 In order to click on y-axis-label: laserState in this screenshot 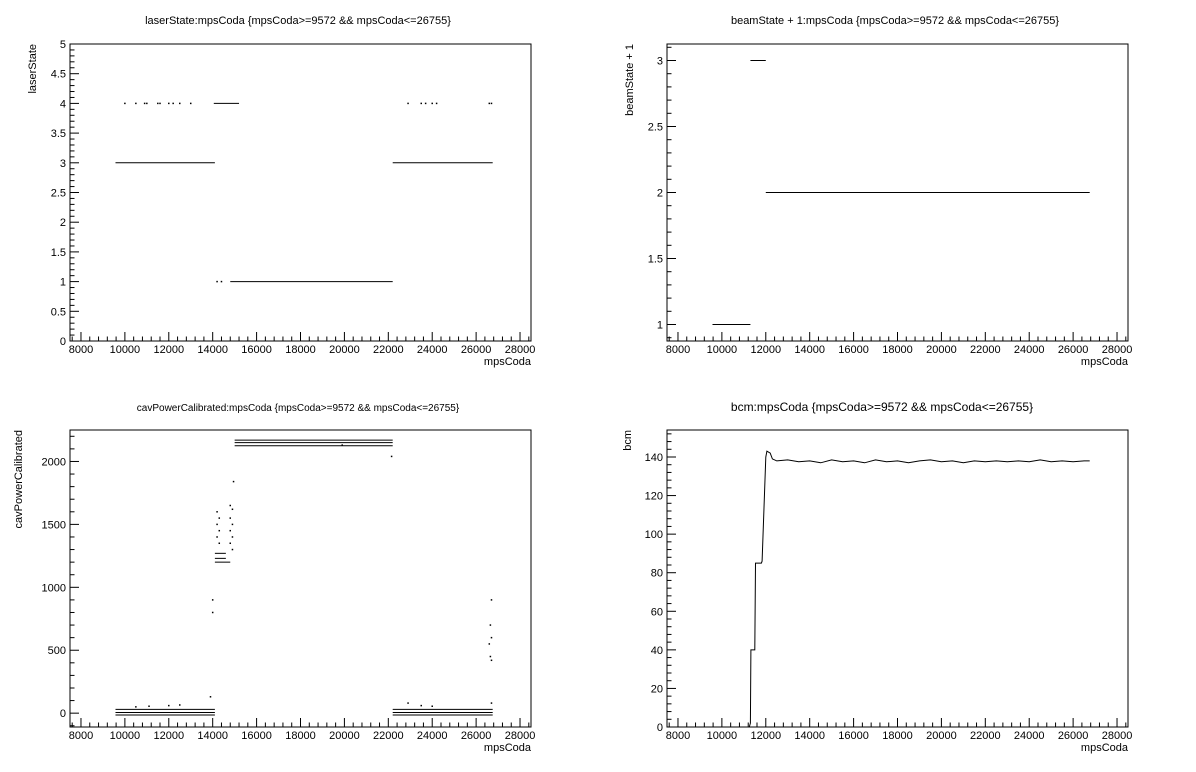, I will do `click(33, 69)`.